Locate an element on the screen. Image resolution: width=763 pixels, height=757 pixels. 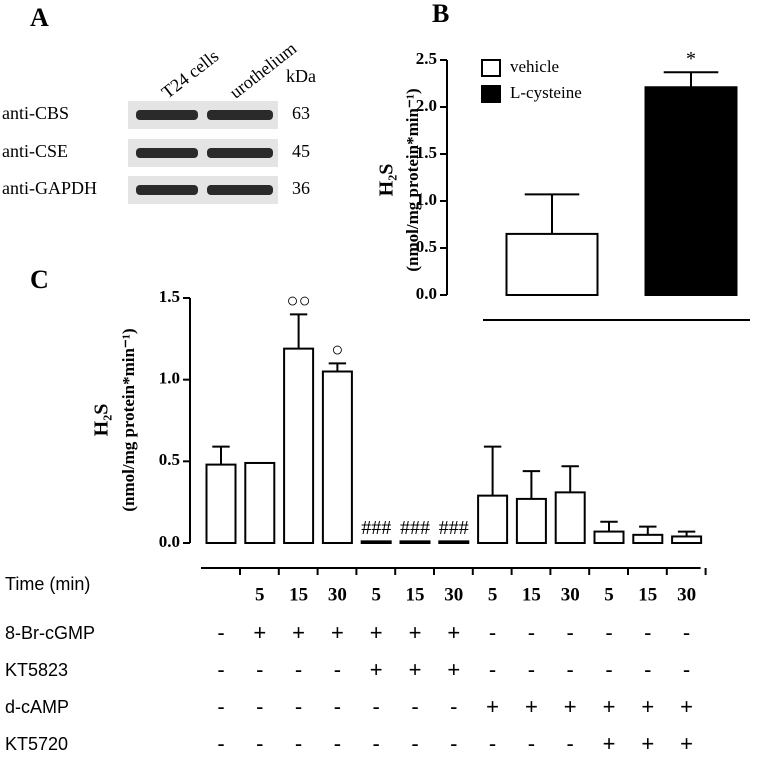
significance-mark: * is located at coordinates (691, 59).